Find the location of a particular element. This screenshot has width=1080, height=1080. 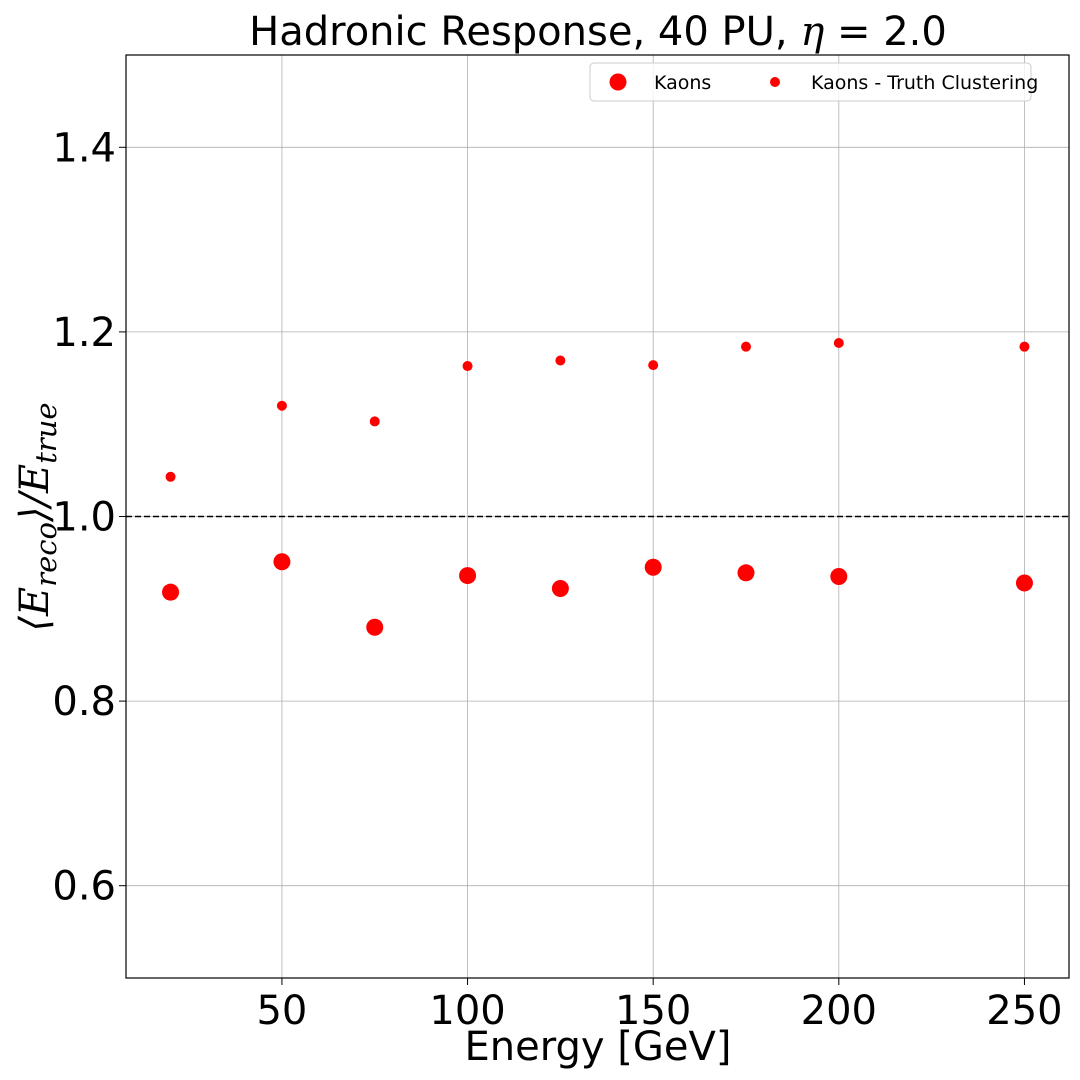

legend-label: Kaons - Truth Clustering is located at coordinates (924, 83).